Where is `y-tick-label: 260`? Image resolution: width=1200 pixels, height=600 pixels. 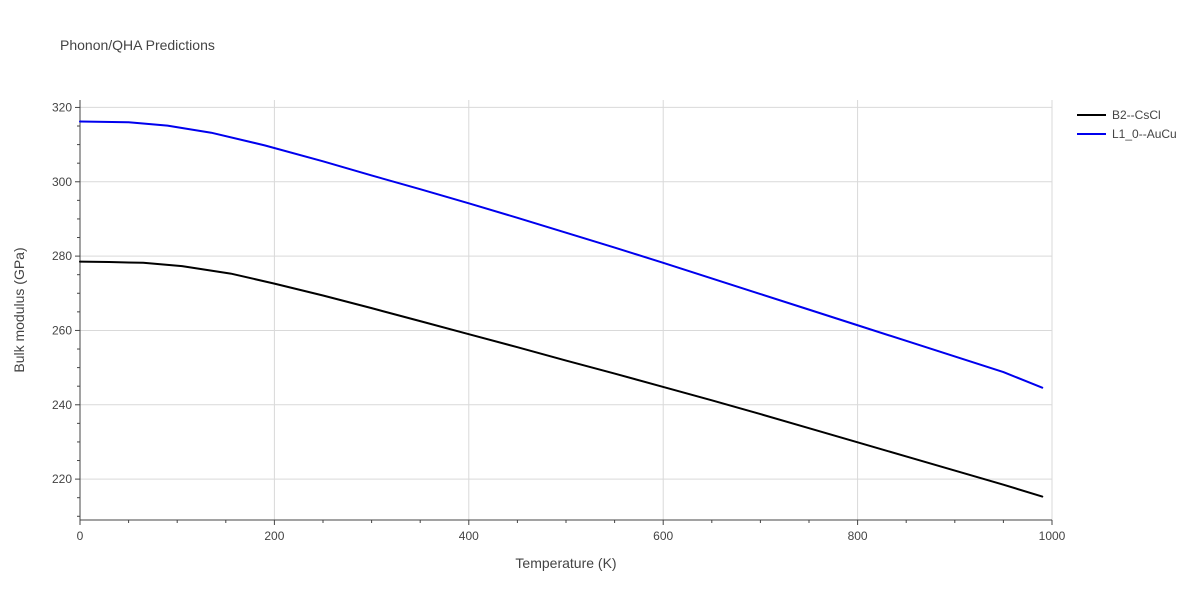
y-tick-label: 260 is located at coordinates (62, 330).